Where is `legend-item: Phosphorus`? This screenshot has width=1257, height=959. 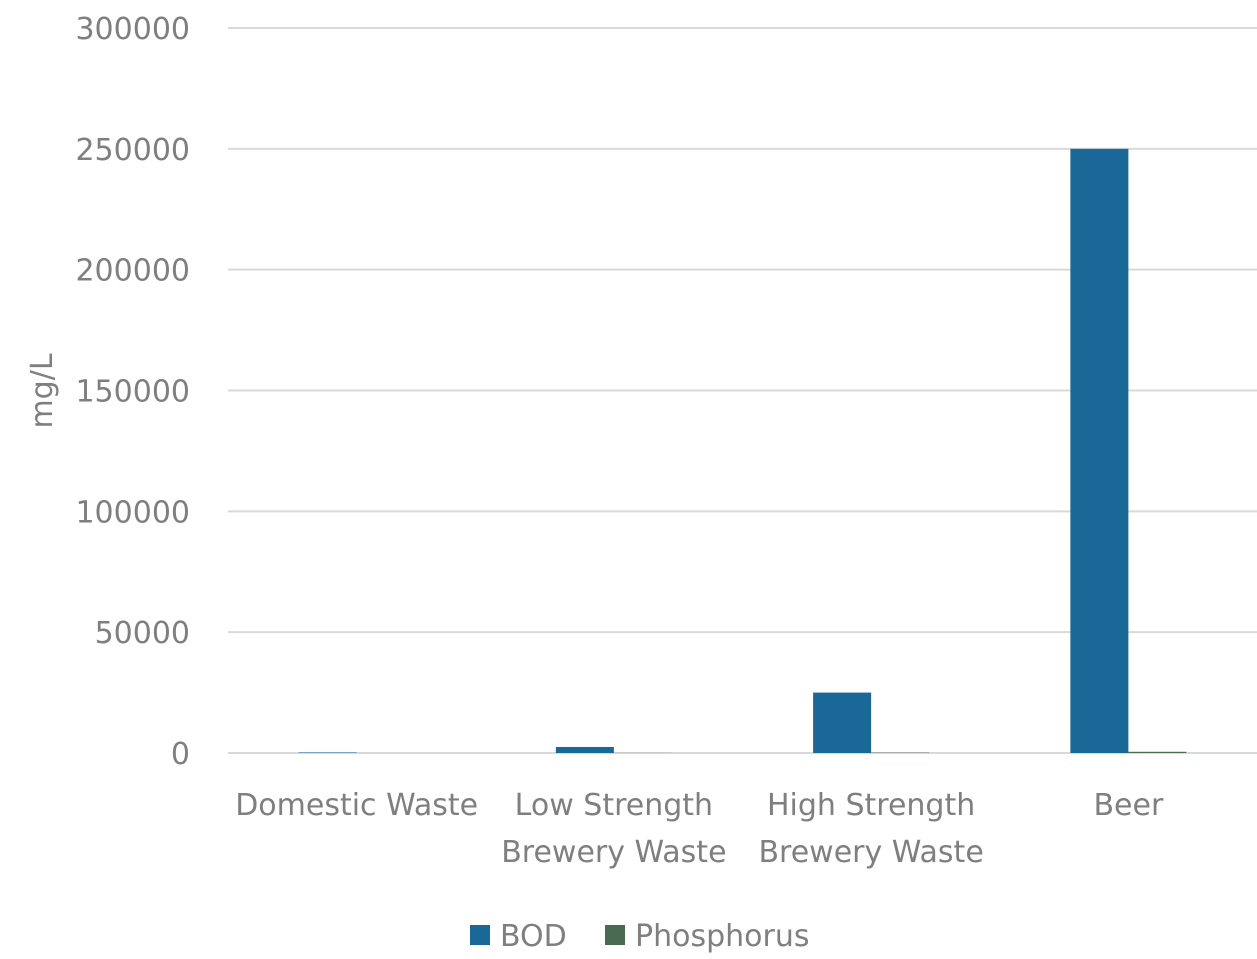
legend-item: Phosphorus is located at coordinates (707, 936).